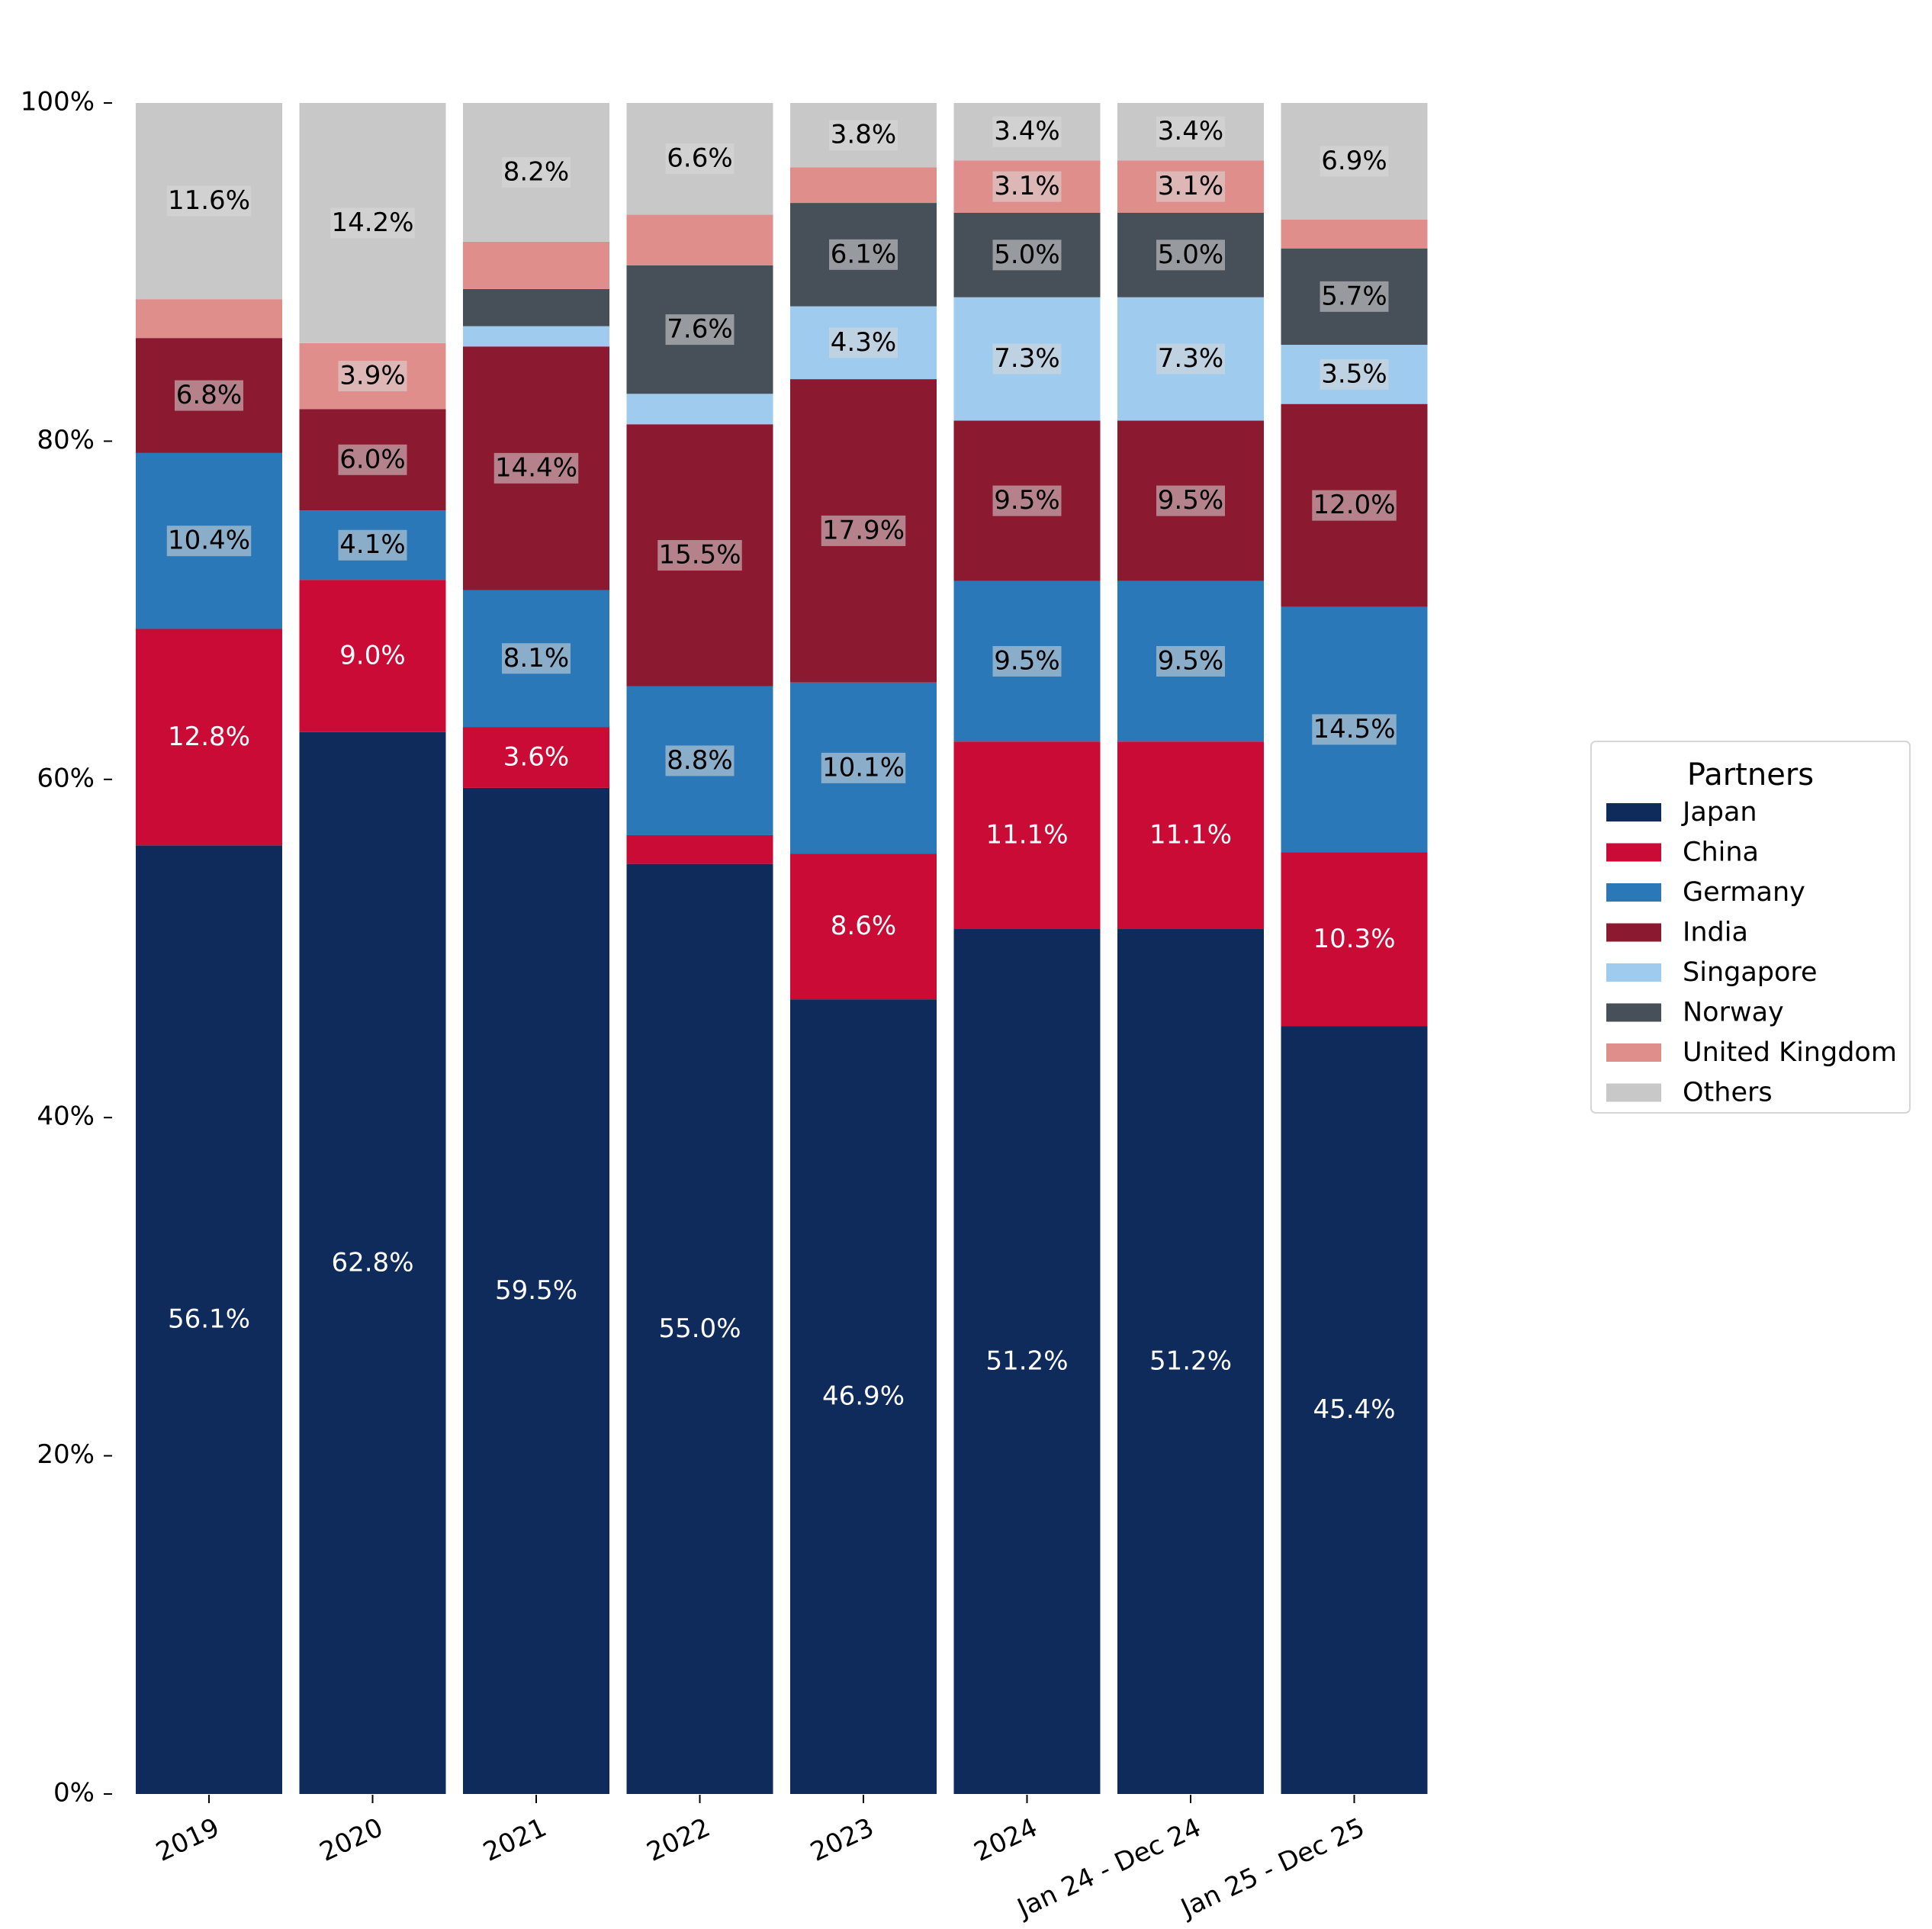  What do you see at coordinates (1712, 972) in the screenshot?
I see `legend-item-singapore: Singapore` at bounding box center [1712, 972].